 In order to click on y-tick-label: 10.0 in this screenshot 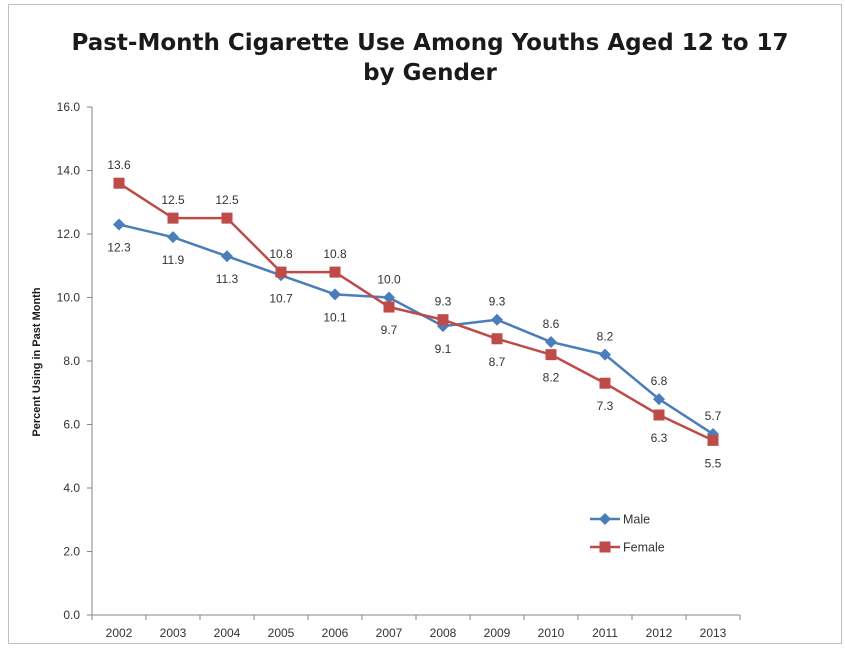, I will do `click(69, 298)`.